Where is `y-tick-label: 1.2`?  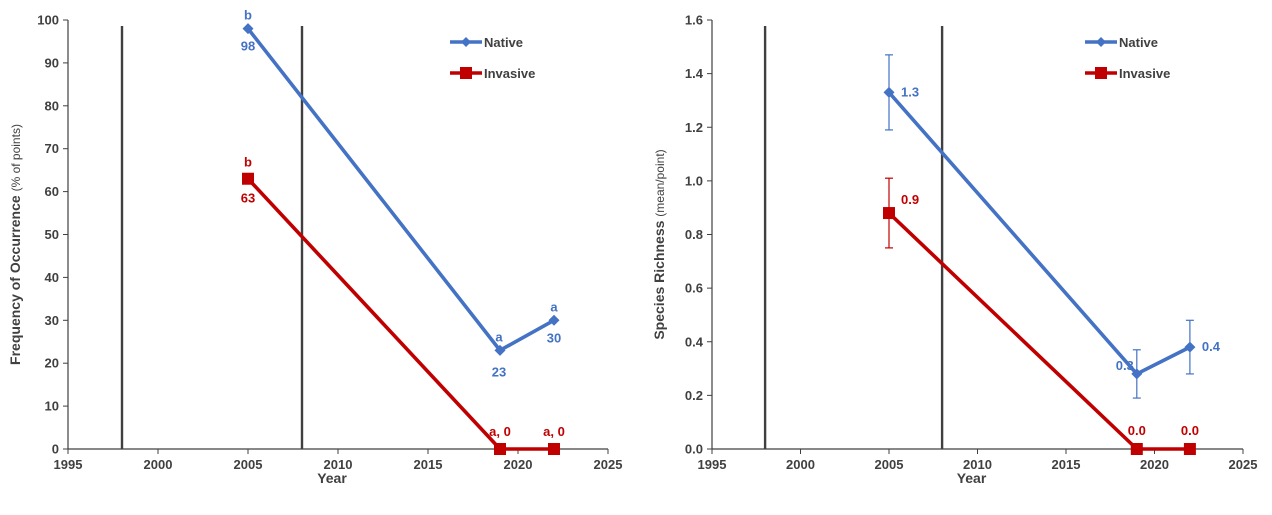
y-tick-label: 1.2 is located at coordinates (694, 127).